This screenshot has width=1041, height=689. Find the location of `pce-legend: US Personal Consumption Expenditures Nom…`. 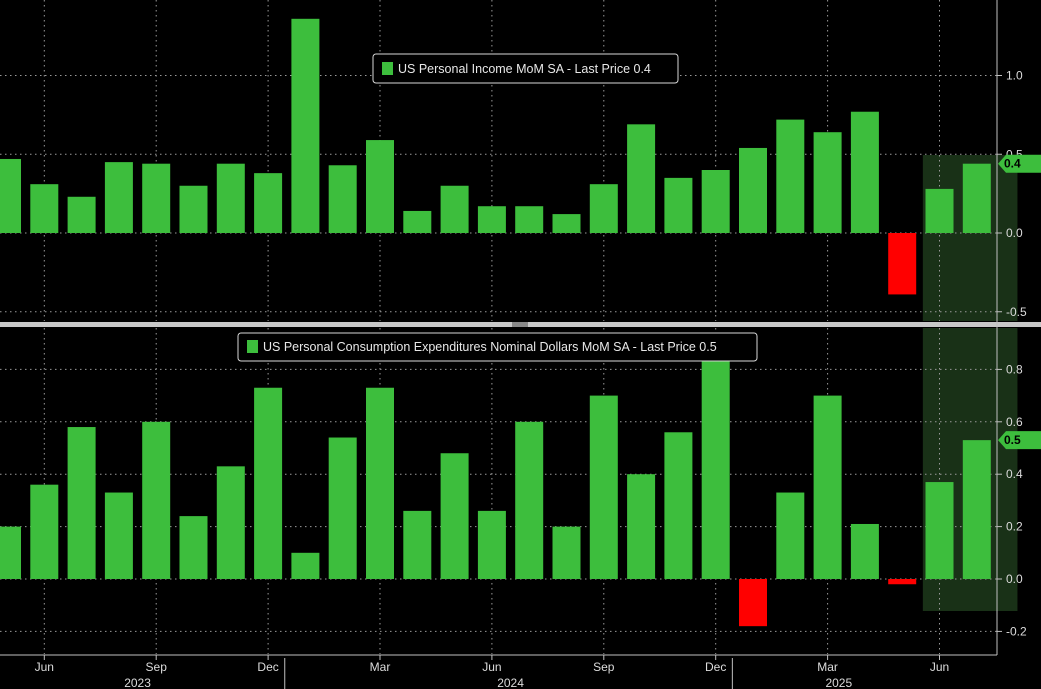

pce-legend: US Personal Consumption Expenditures Nom… is located at coordinates (497, 347).